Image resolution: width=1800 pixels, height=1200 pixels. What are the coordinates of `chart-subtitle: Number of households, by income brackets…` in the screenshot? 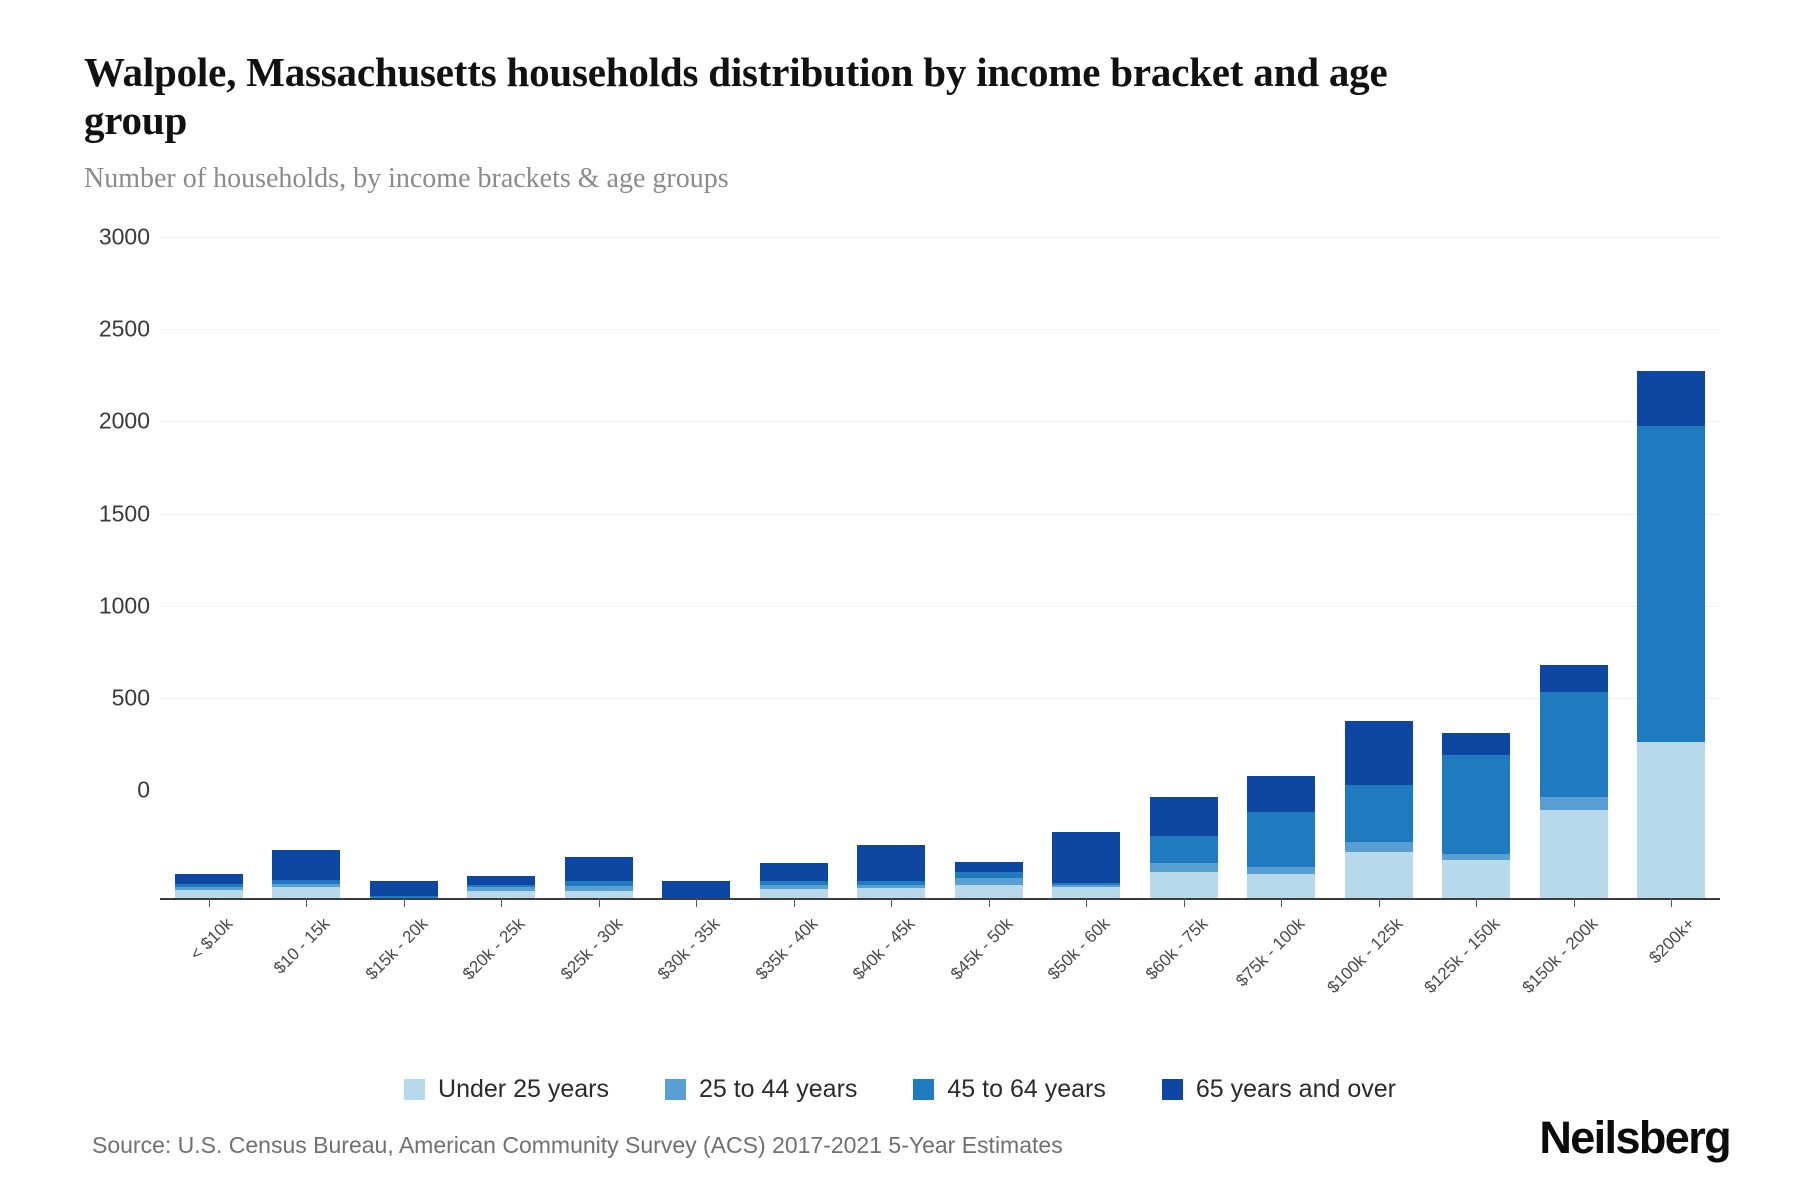 It's located at (406, 178).